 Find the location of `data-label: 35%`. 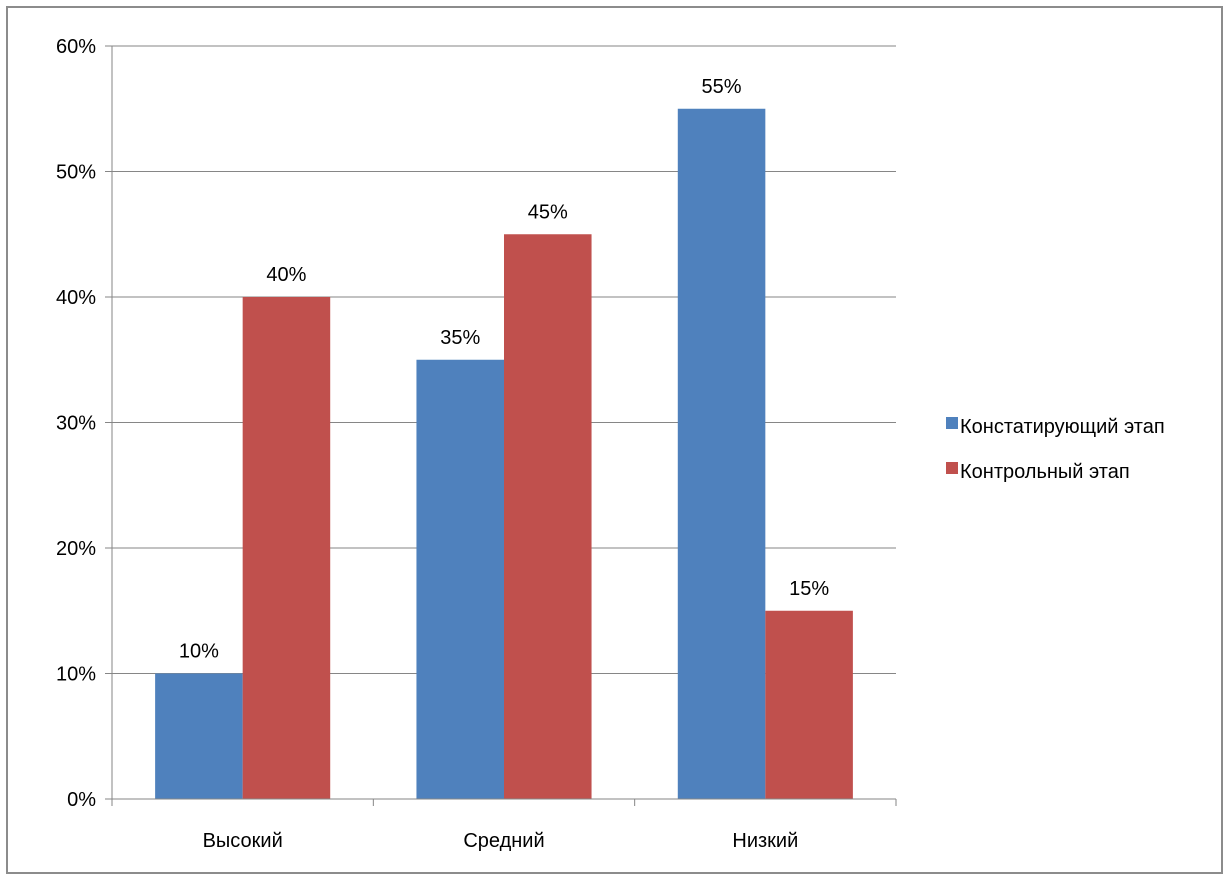

data-label: 35% is located at coordinates (460, 338).